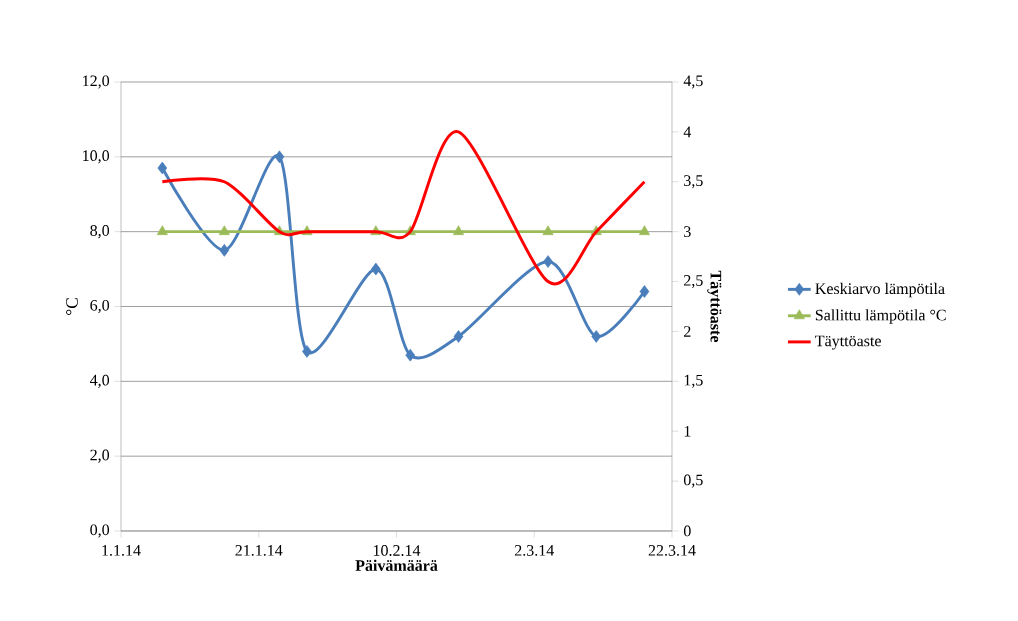 This screenshot has height=621, width=1018. Describe the element at coordinates (396, 565) in the screenshot. I see `x-axis-title: Päivämäärä` at that location.